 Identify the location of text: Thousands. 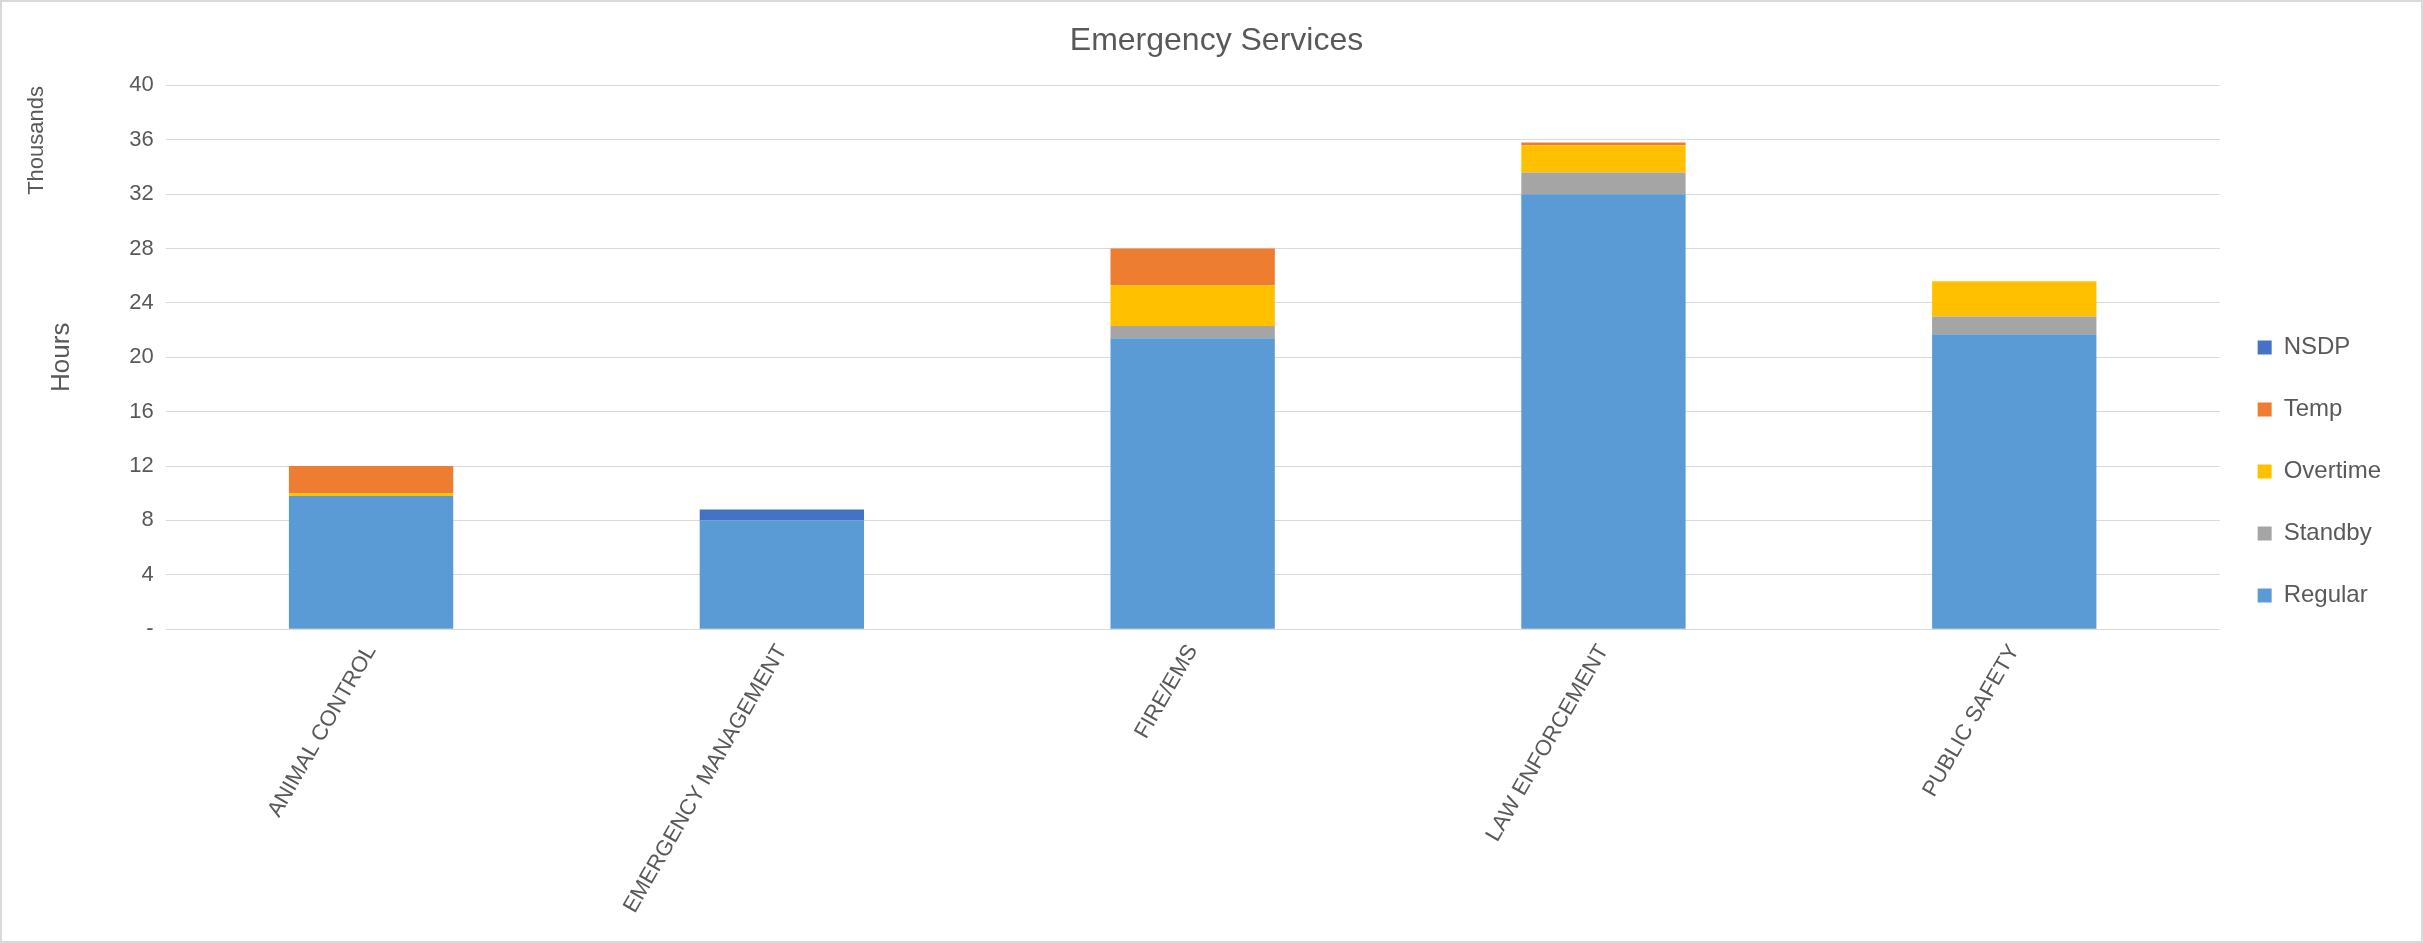
(36, 140).